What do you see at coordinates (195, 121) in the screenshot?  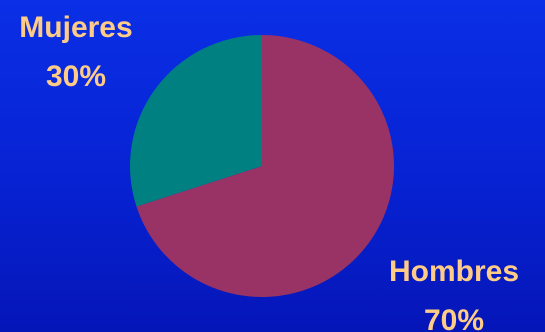 I see `pie-slice-mujeres` at bounding box center [195, 121].